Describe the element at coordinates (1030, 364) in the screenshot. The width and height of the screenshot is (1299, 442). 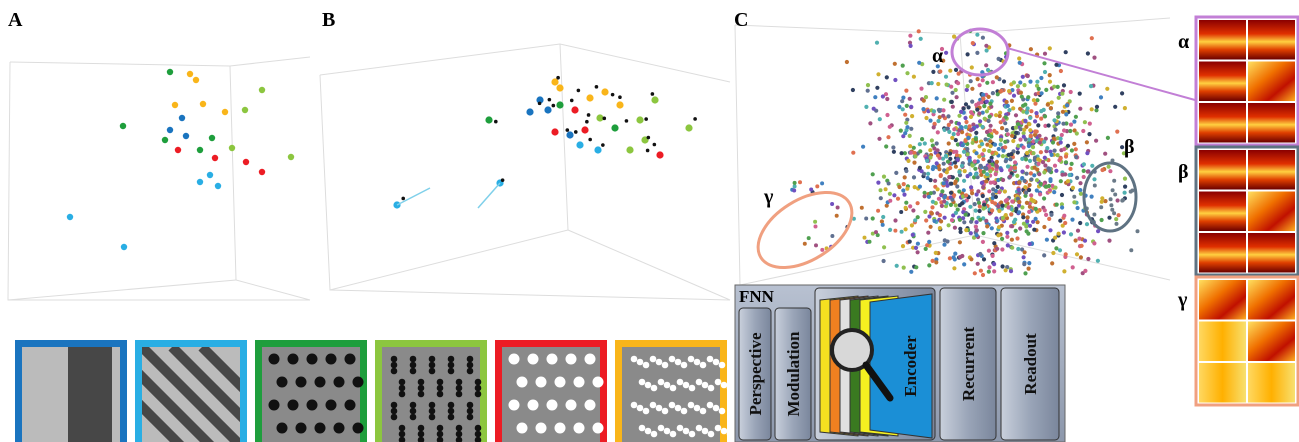
I see `module-label: Readout` at that location.